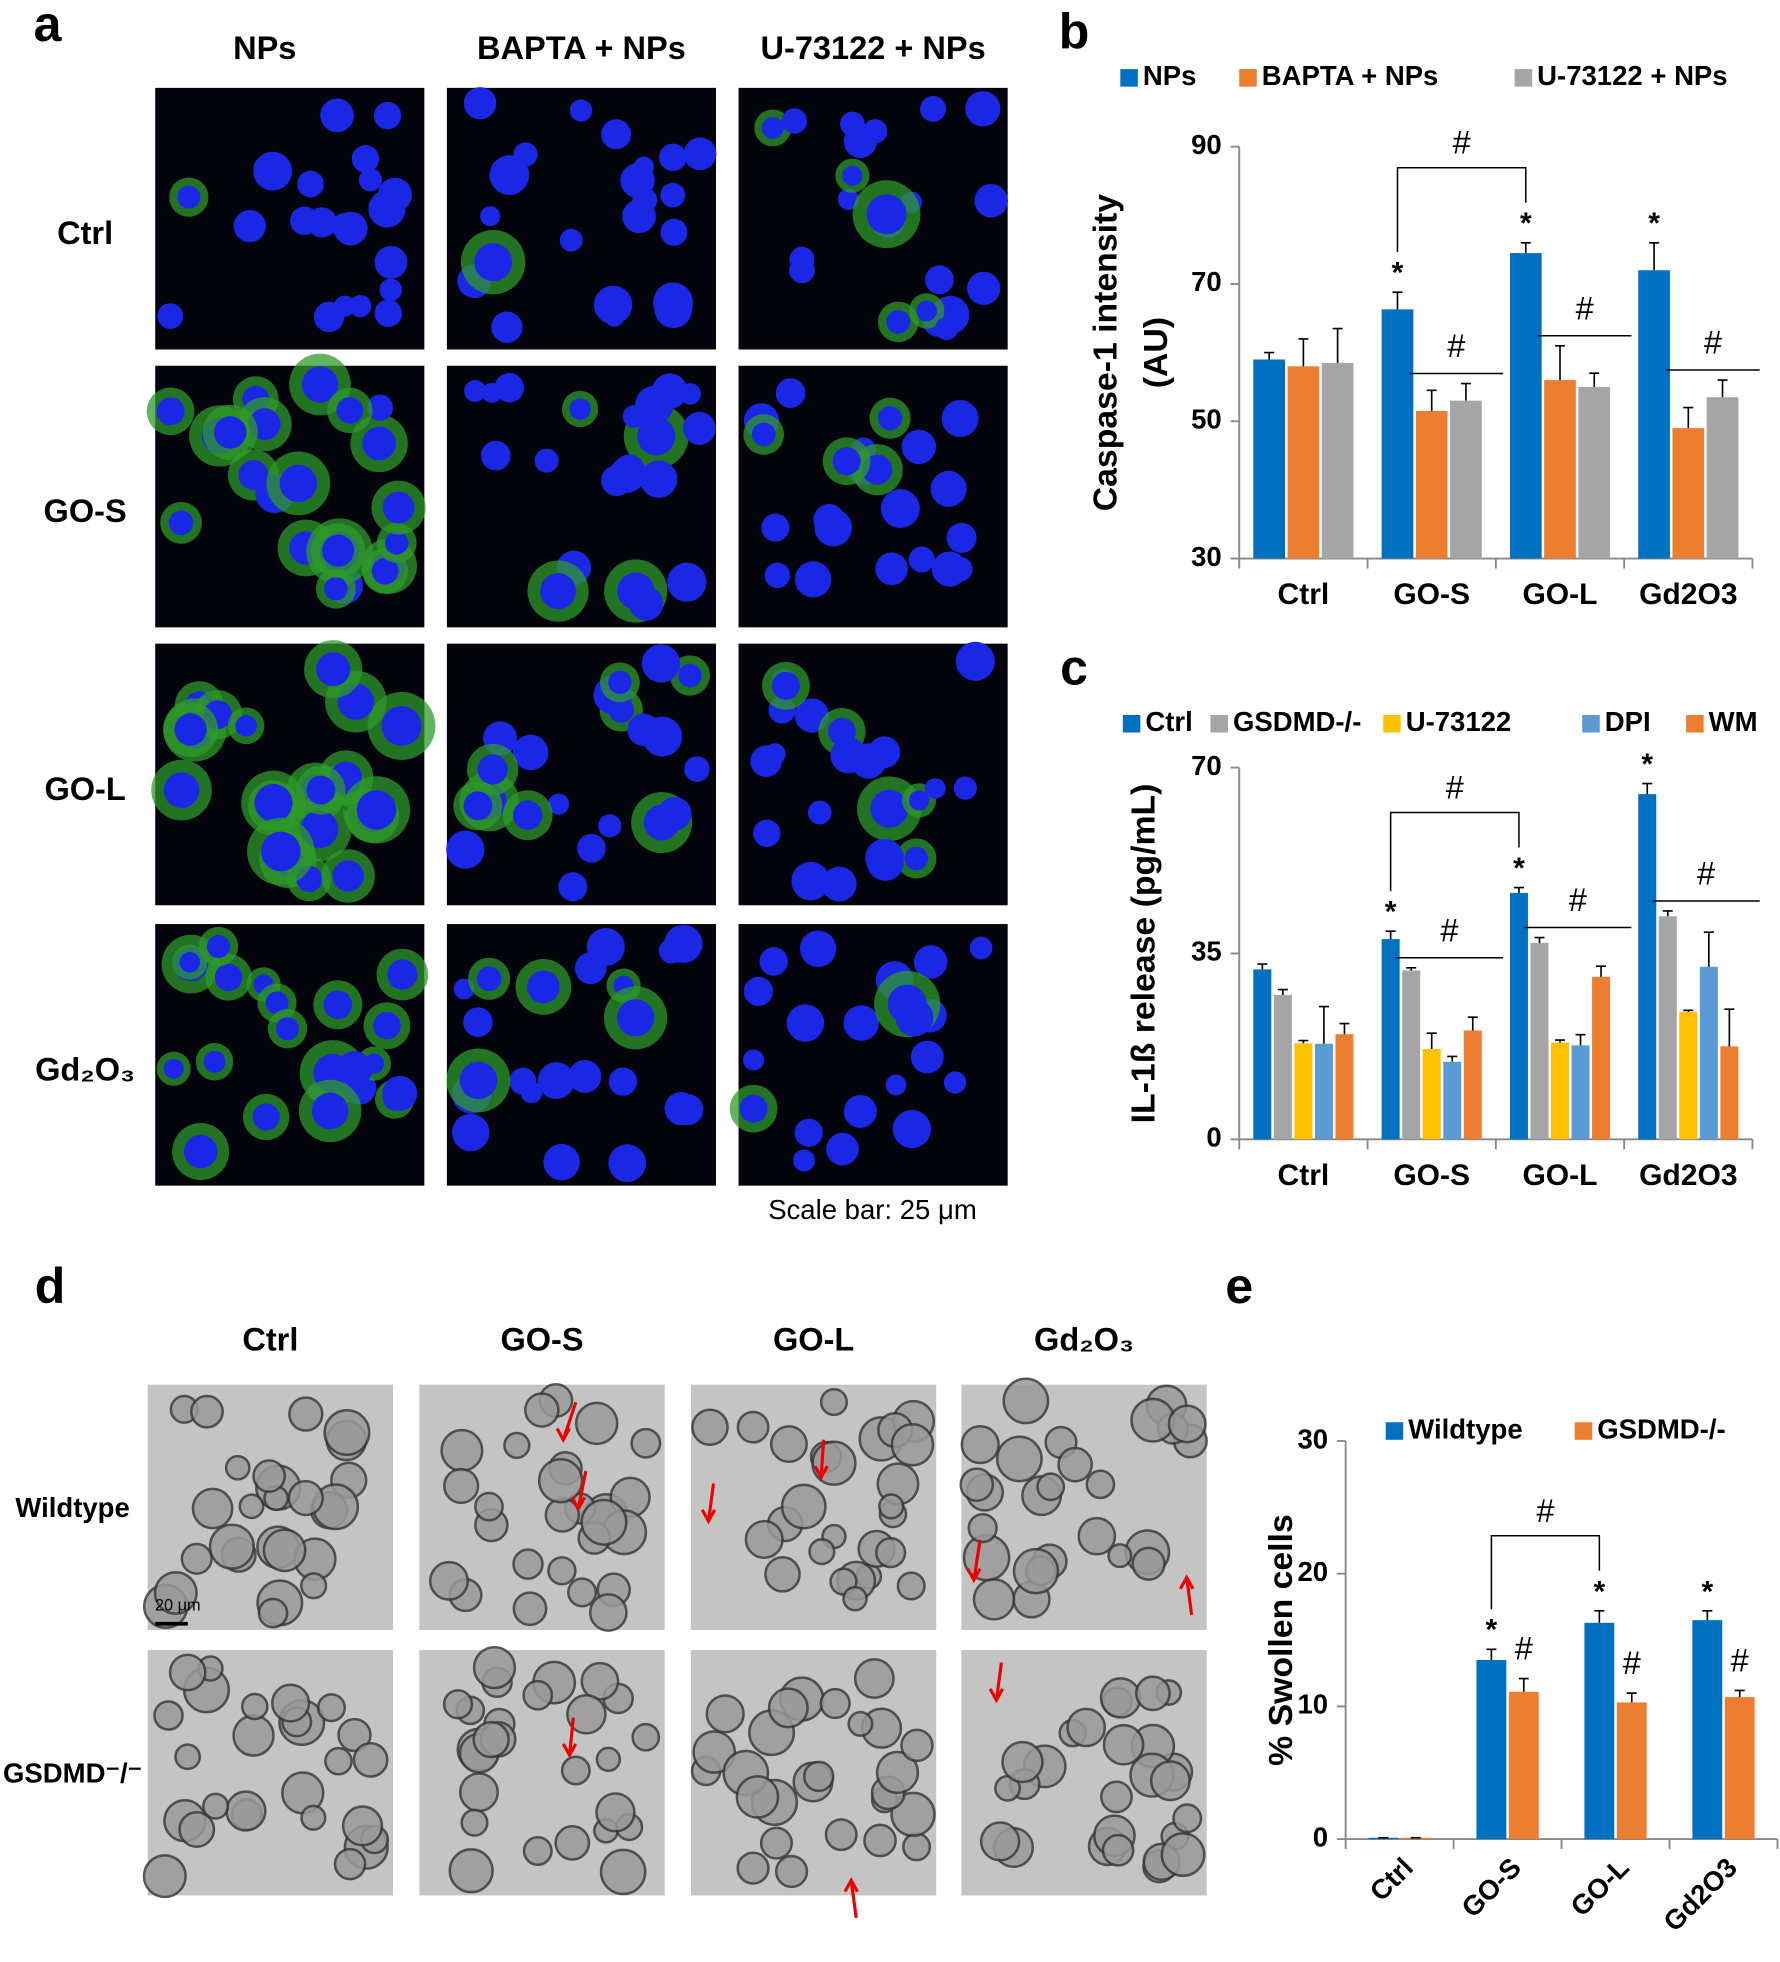 The width and height of the screenshot is (1780, 1962). What do you see at coordinates (1313, 1438) in the screenshot?
I see `y-tick-label: 30` at bounding box center [1313, 1438].